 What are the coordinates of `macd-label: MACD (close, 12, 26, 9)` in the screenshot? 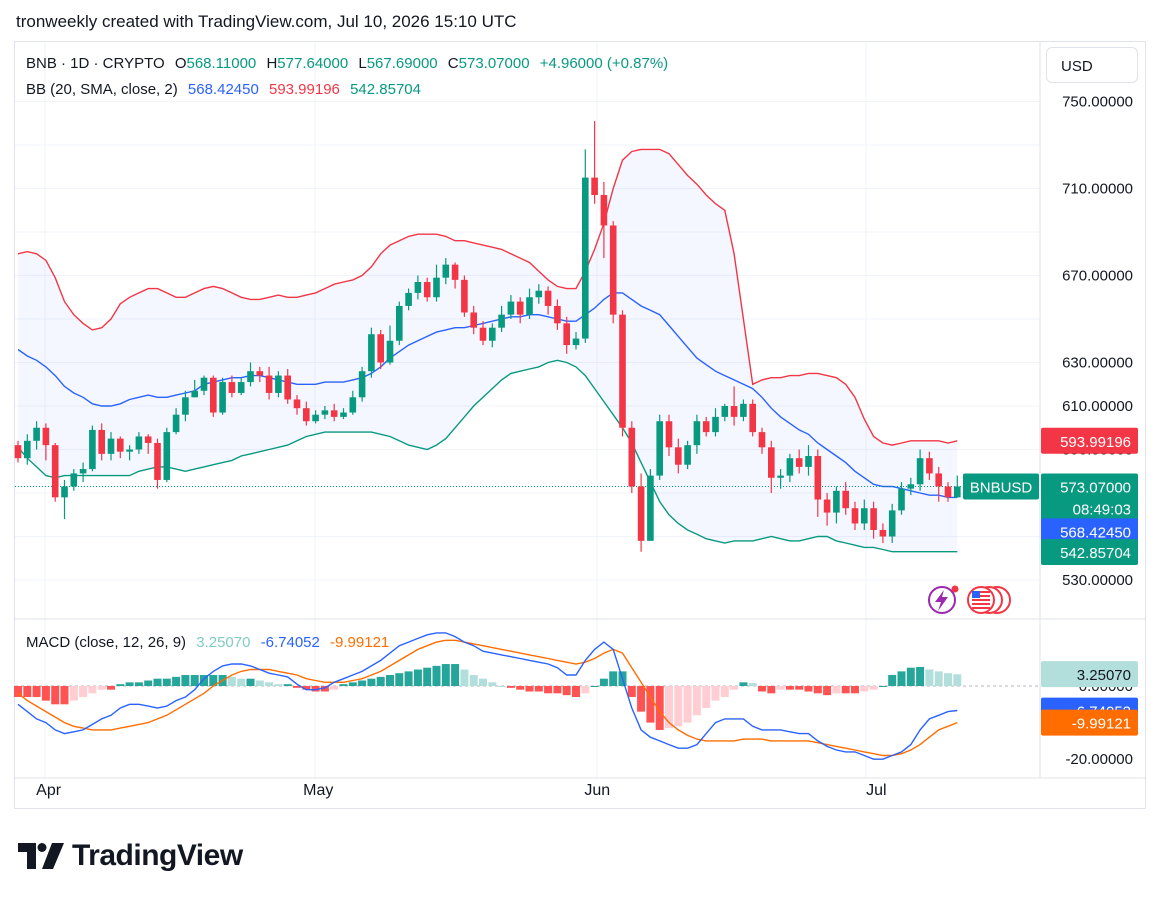 It's located at (106, 642).